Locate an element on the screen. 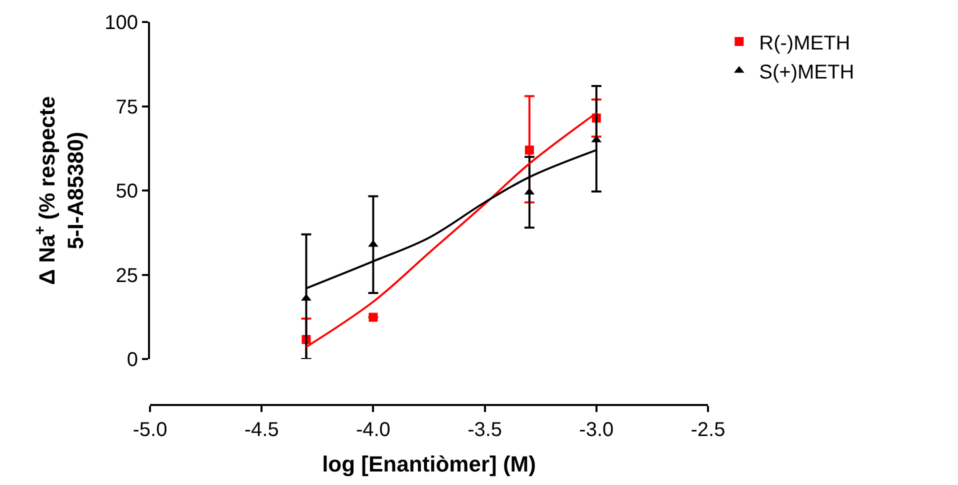 Image resolution: width=958 pixels, height=485 pixels. y-tick-label: 75 is located at coordinates (127, 107).